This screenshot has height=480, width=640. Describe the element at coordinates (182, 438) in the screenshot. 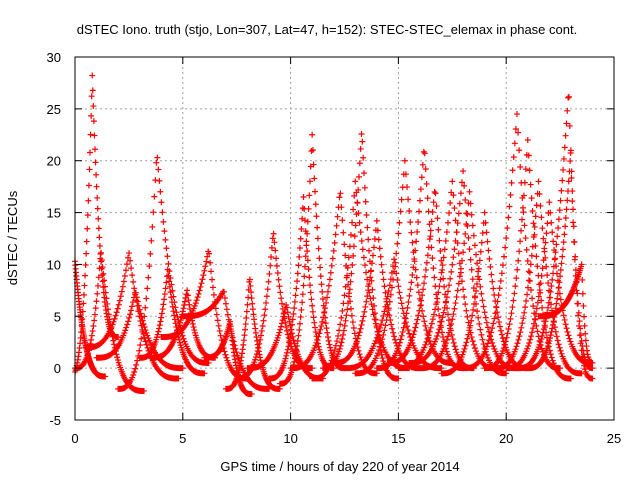

I see `x-tick-label: 5` at that location.